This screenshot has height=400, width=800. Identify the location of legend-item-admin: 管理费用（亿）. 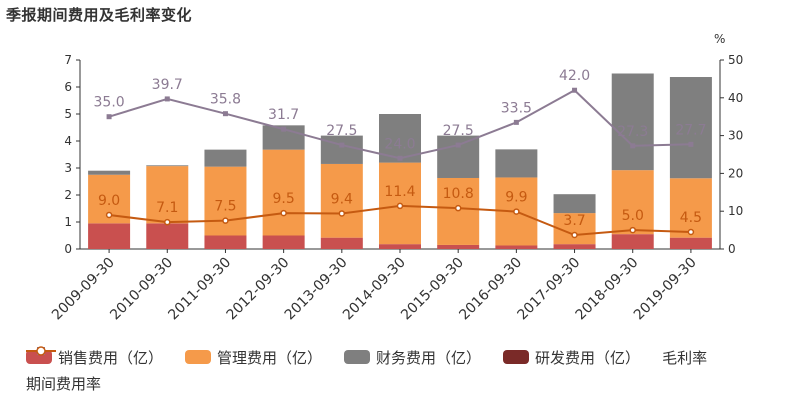
(253, 357).